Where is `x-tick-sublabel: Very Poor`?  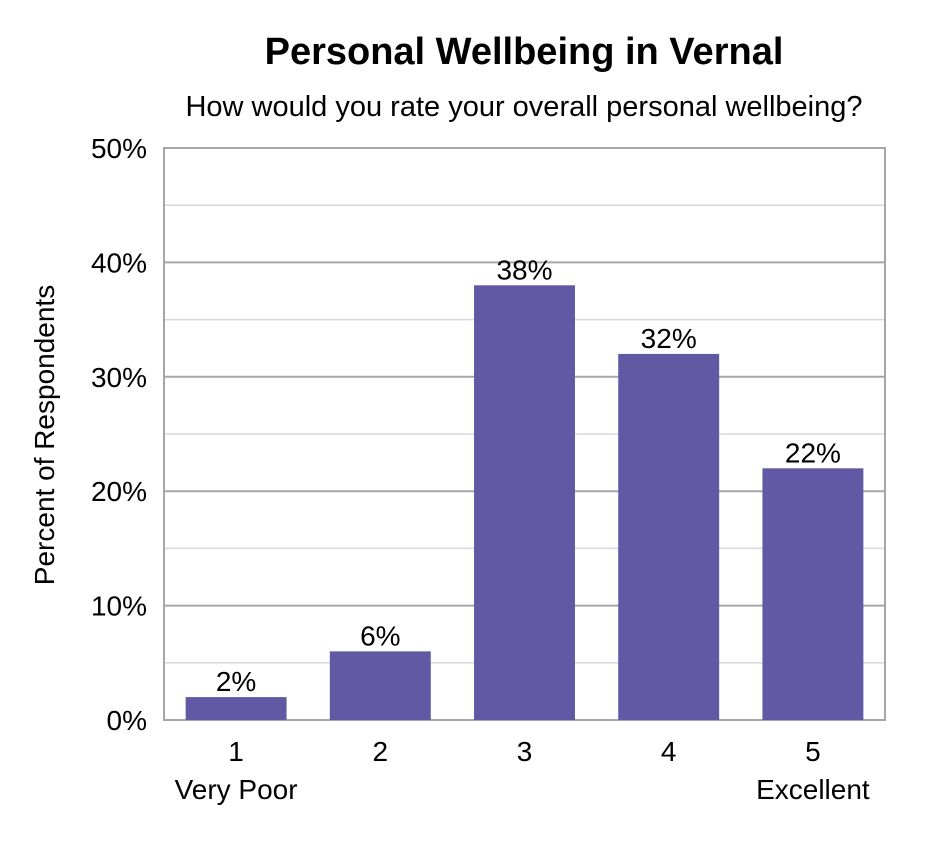
x-tick-sublabel: Very Poor is located at coordinates (236, 789).